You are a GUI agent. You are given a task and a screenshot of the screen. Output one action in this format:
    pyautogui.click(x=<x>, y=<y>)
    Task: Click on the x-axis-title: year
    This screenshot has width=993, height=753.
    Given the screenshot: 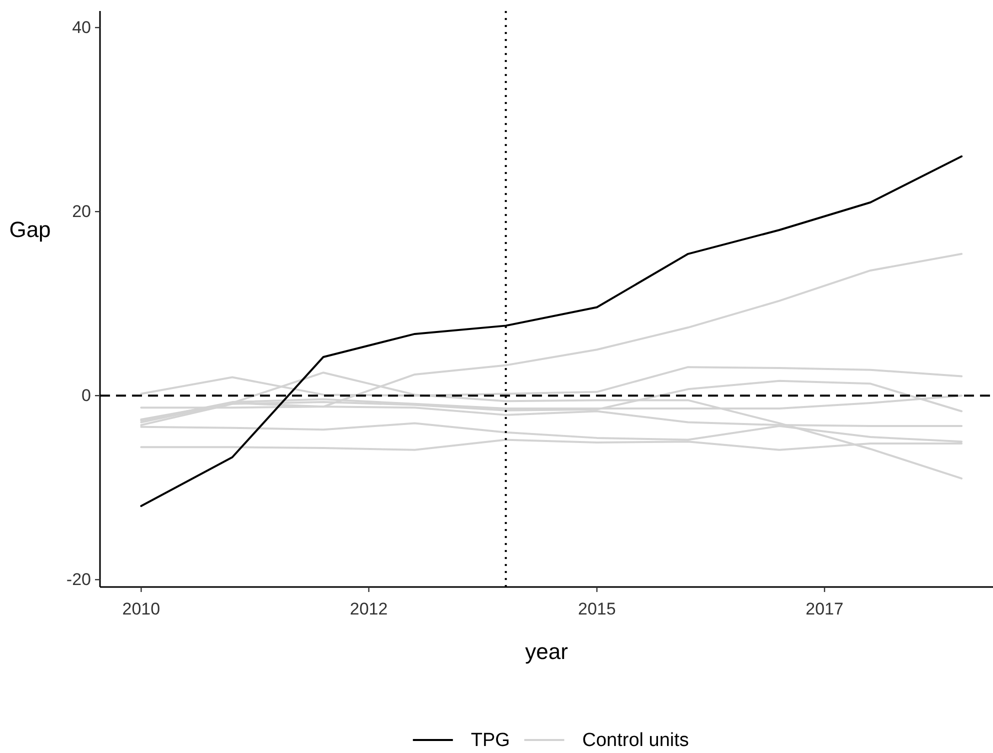 What is the action you would take?
    pyautogui.click(x=546, y=651)
    